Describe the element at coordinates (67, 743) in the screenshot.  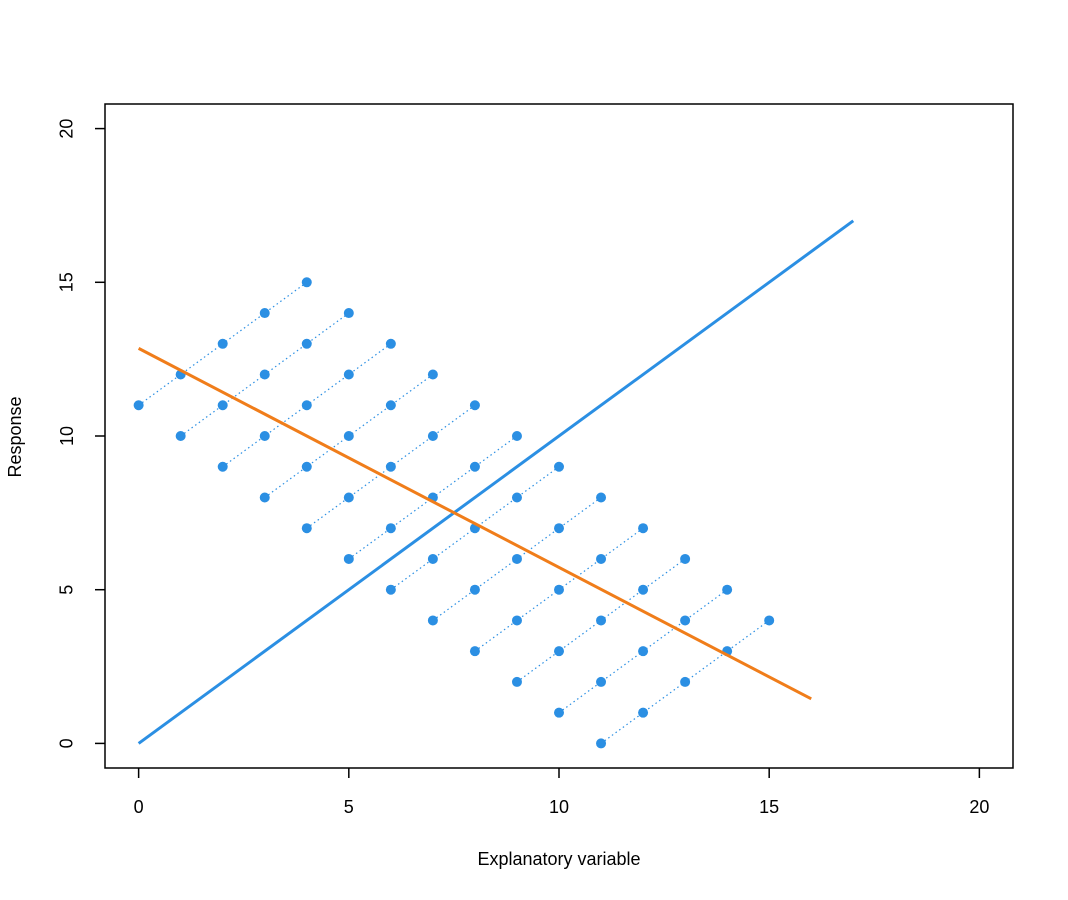
I see `y-tick-label: 0` at that location.